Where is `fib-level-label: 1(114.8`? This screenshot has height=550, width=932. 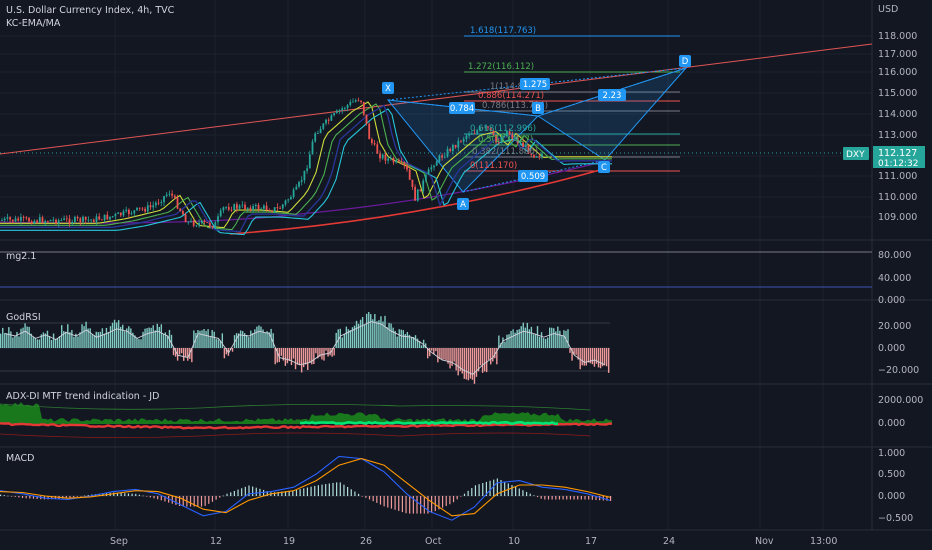
fib-level-label: 1(114.8 is located at coordinates (506, 87).